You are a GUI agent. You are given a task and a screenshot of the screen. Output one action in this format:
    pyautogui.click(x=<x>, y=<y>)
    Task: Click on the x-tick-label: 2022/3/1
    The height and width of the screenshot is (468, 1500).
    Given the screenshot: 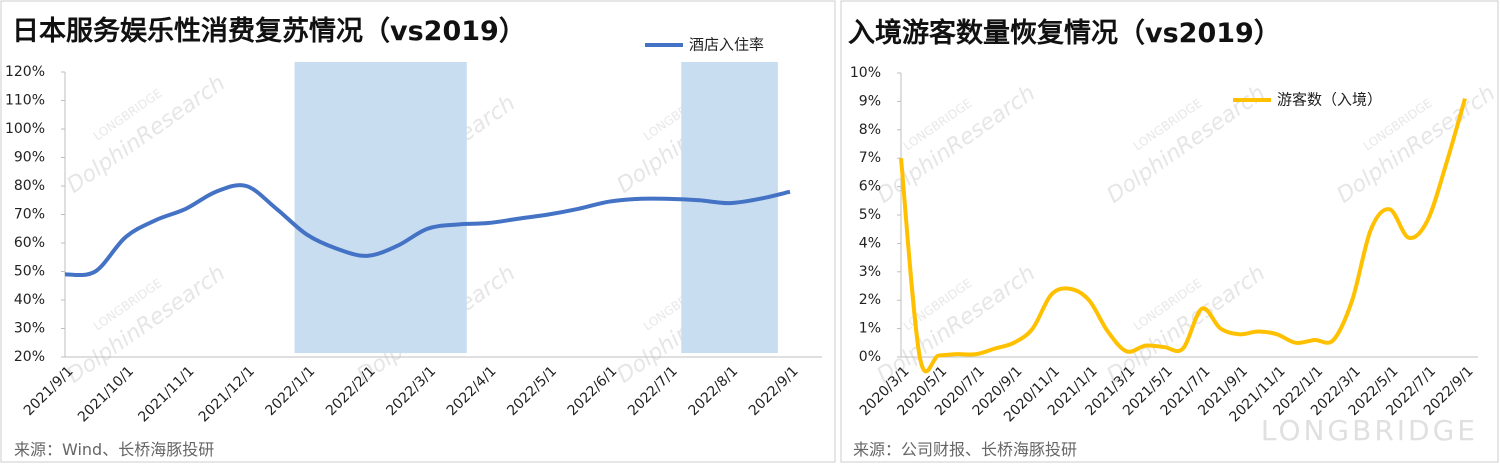 What is the action you would take?
    pyautogui.click(x=411, y=391)
    